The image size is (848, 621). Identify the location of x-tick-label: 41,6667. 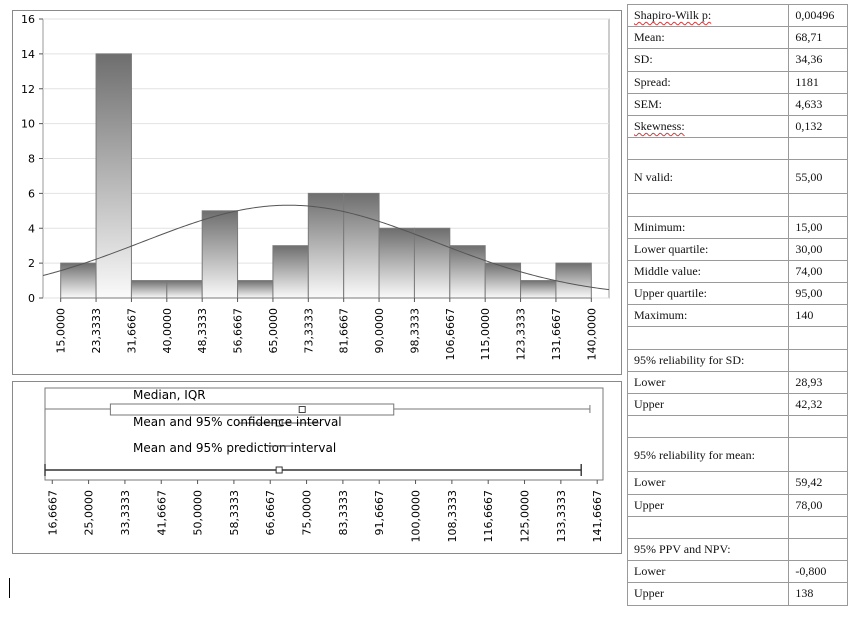
(161, 513).